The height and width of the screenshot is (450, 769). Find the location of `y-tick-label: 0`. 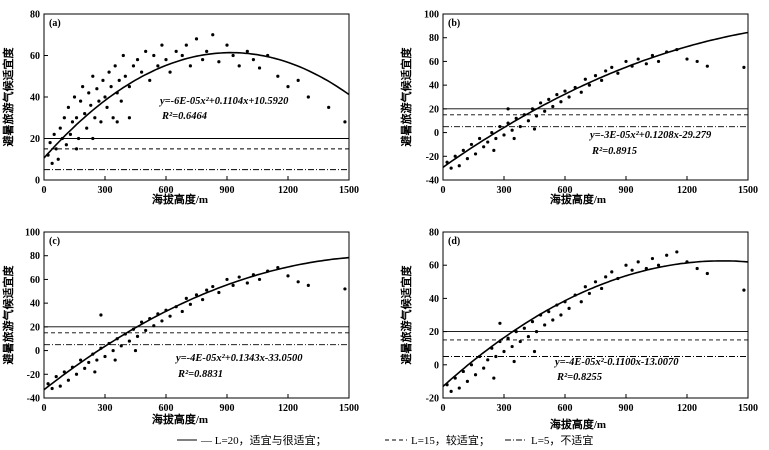

y-tick-label: 0 is located at coordinates (37, 351).